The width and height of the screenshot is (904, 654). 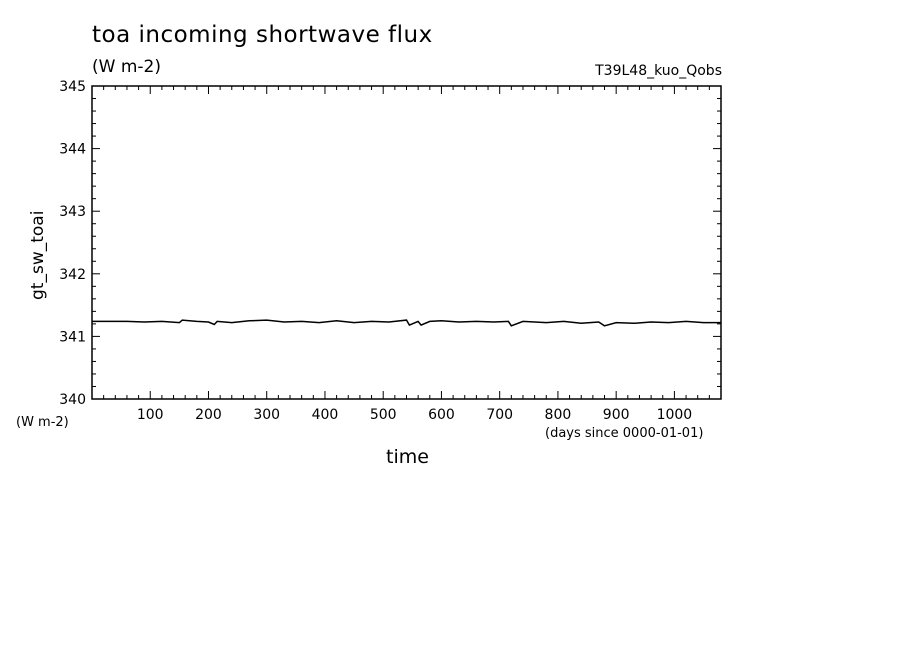 What do you see at coordinates (72, 400) in the screenshot?
I see `y-tick-label: 340` at bounding box center [72, 400].